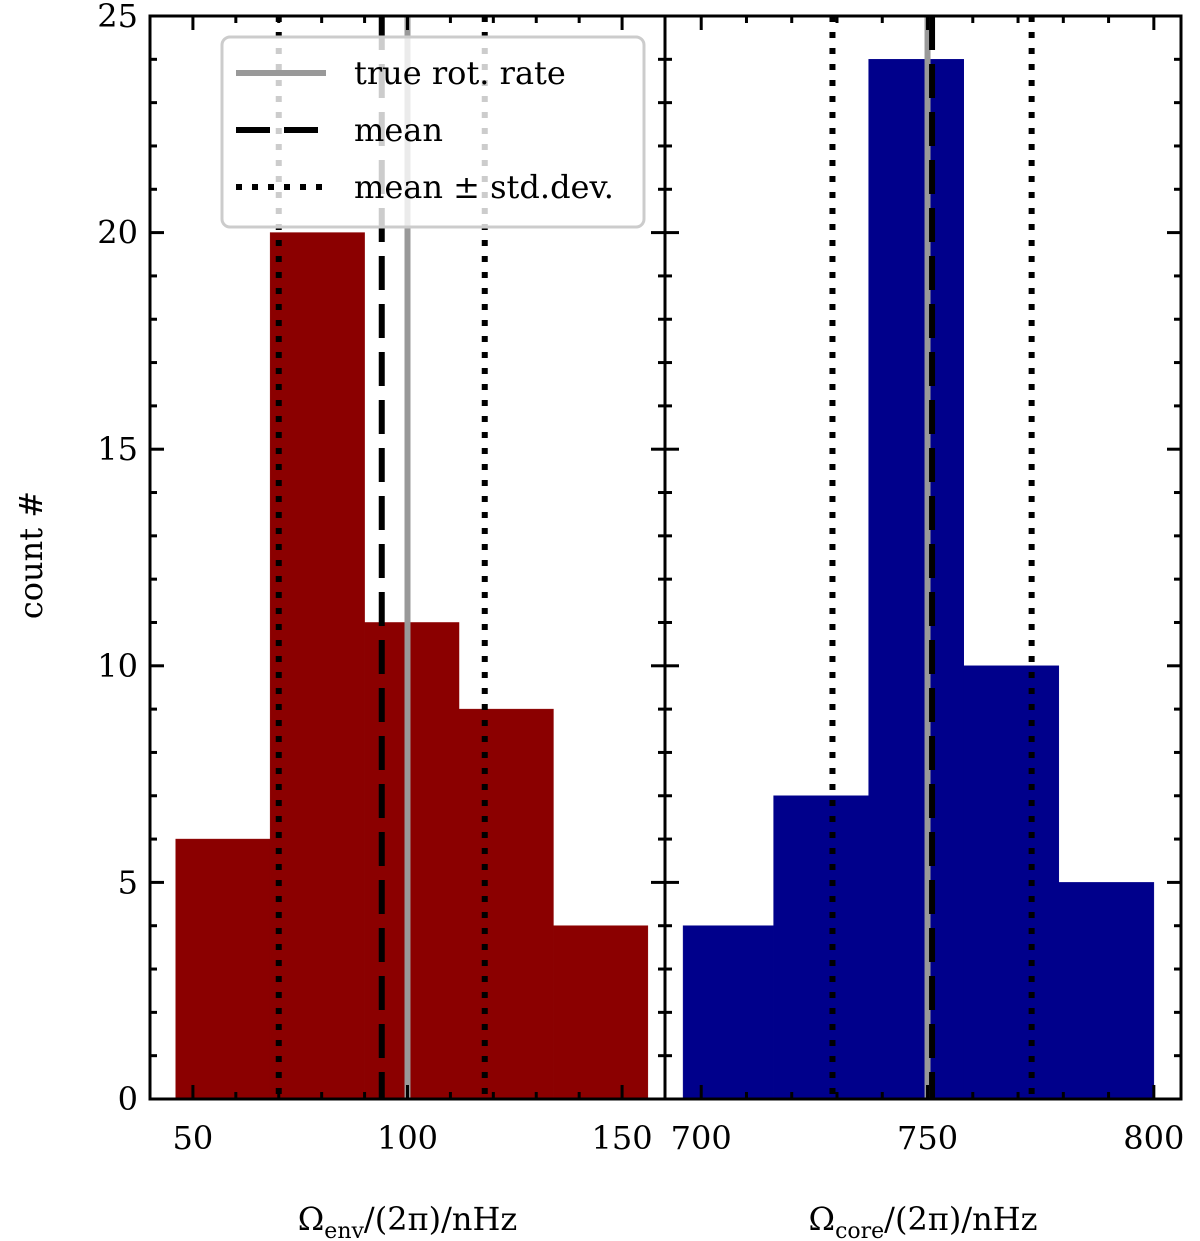 This screenshot has height=1241, width=1200. Describe the element at coordinates (398, 130) in the screenshot. I see `legend-label: mean` at that location.